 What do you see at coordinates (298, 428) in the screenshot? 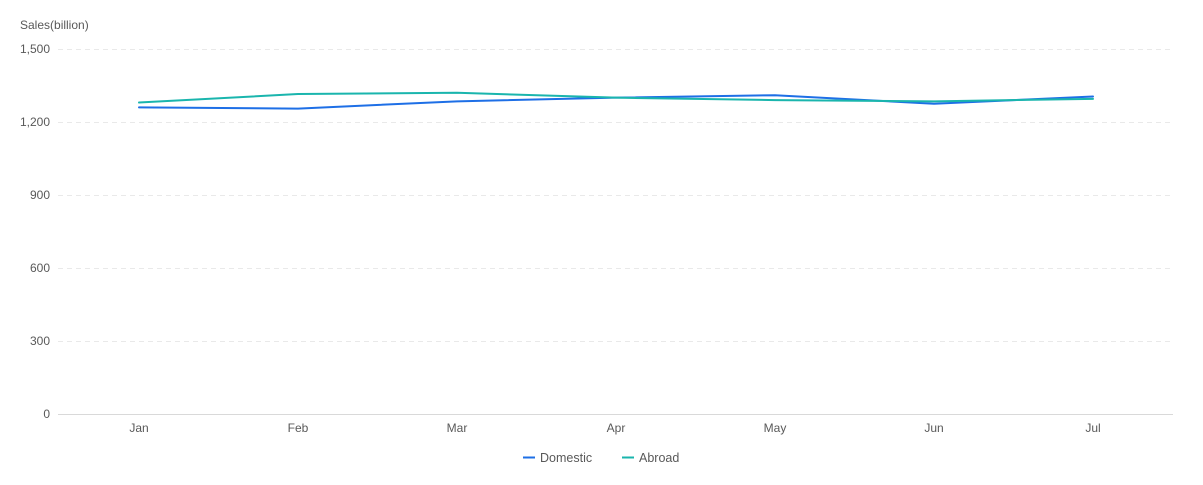
I see `x-tick-label: Feb` at bounding box center [298, 428].